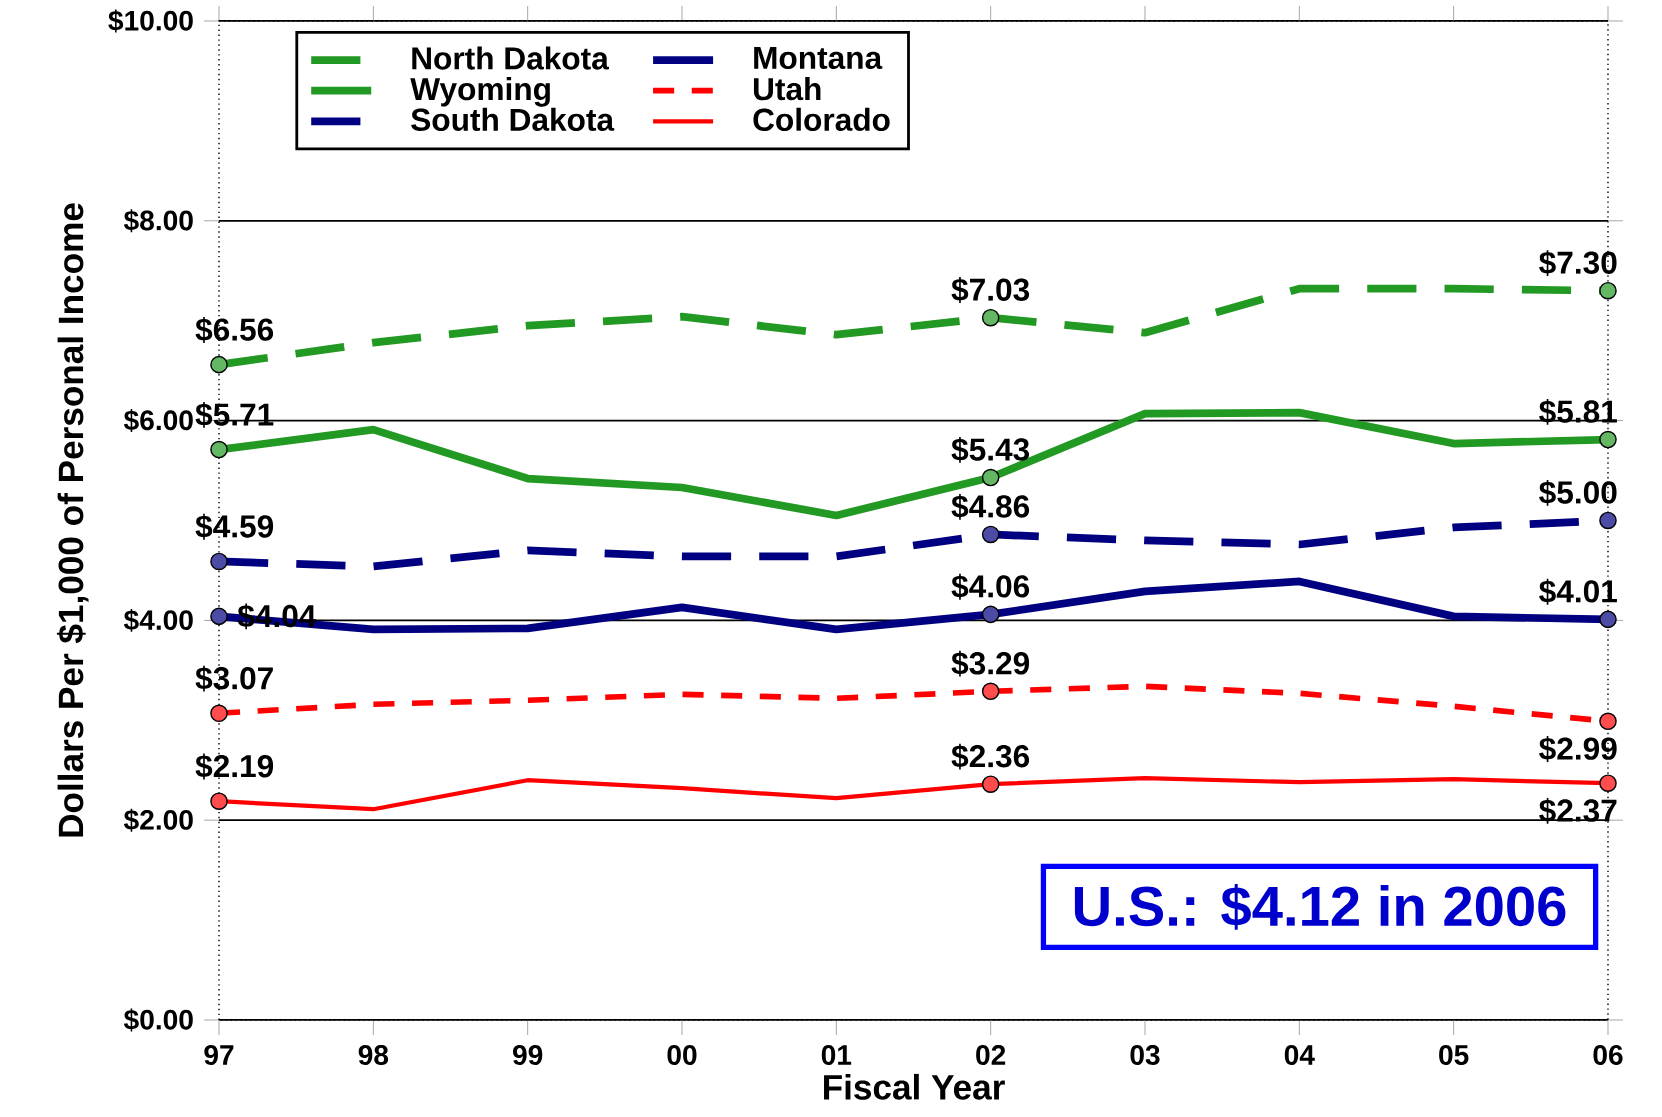  Describe the element at coordinates (1578, 263) in the screenshot. I see `data-label: $7.30` at that location.